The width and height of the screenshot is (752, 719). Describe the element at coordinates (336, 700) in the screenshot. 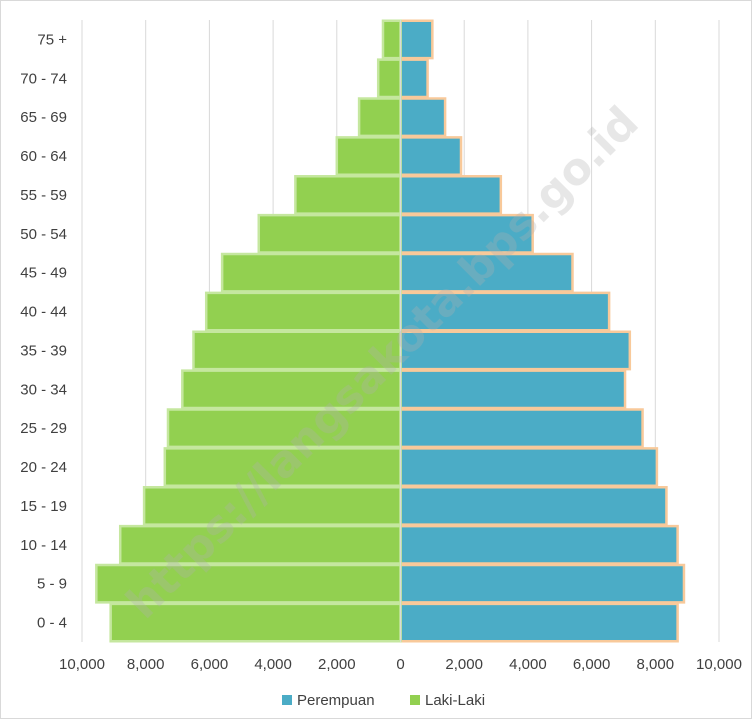

I see `legend-label-perempuan: Perempuan` at that location.